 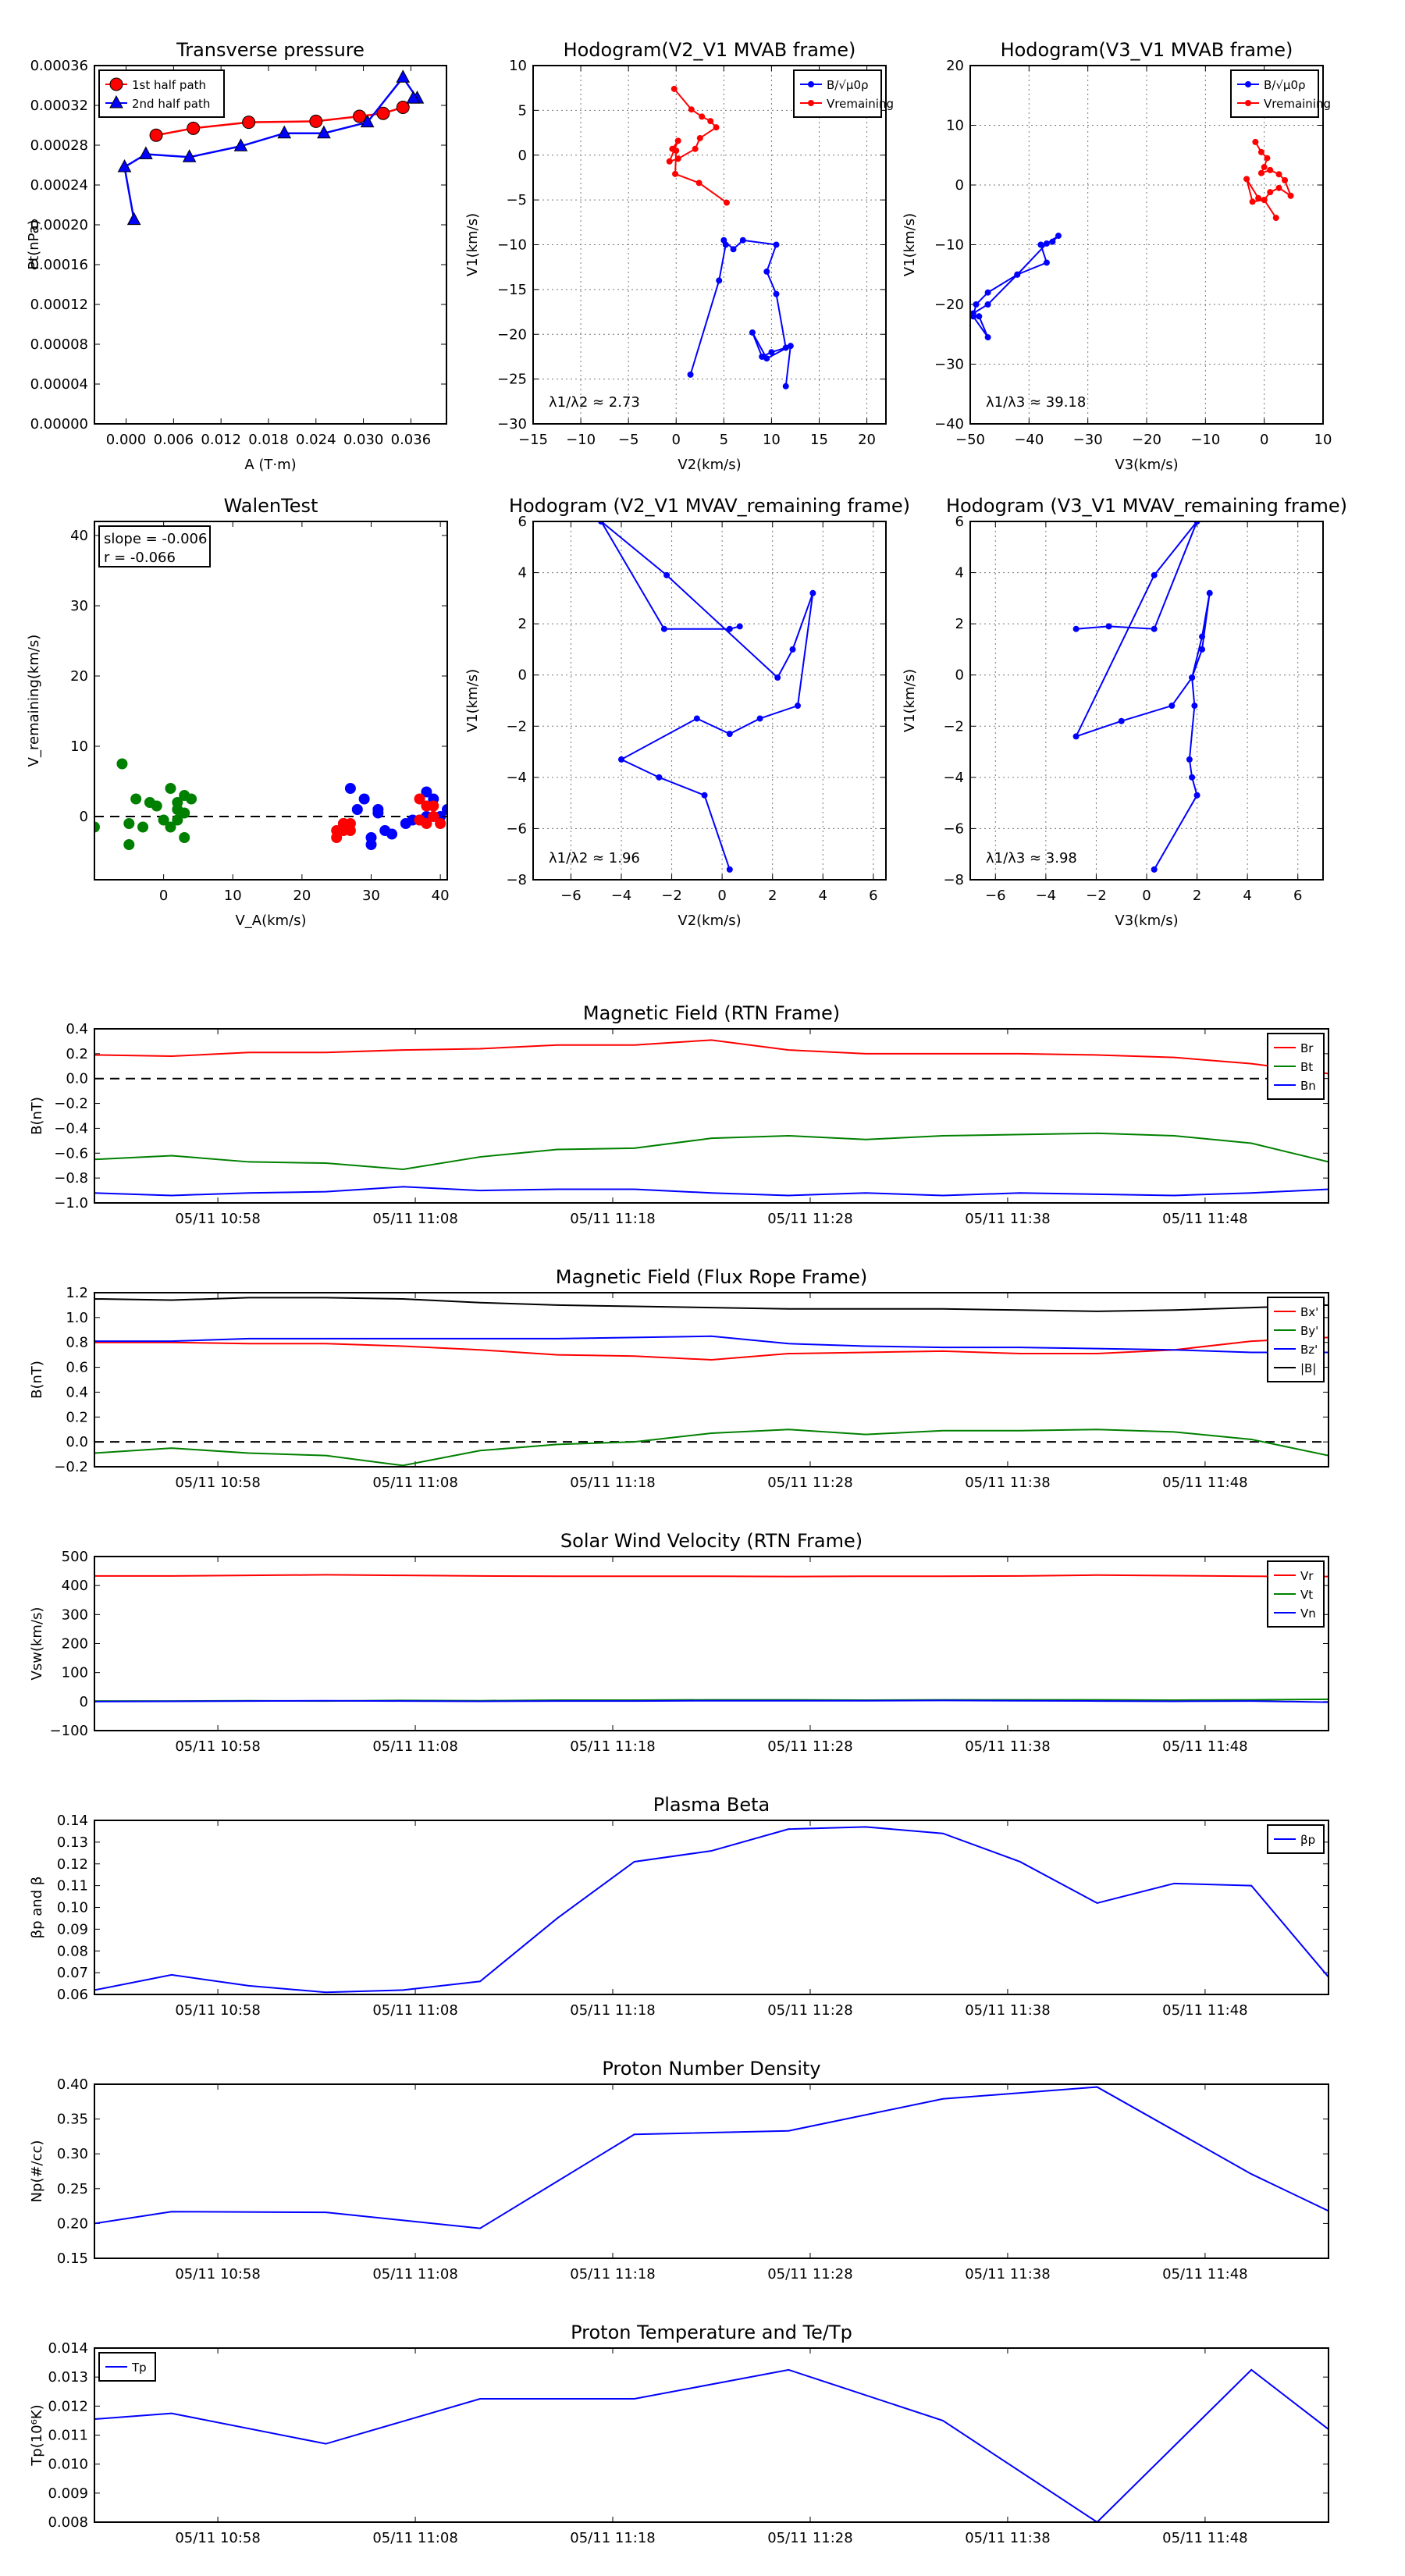 I want to click on x-tick-label: 4, so click(x=1247, y=896).